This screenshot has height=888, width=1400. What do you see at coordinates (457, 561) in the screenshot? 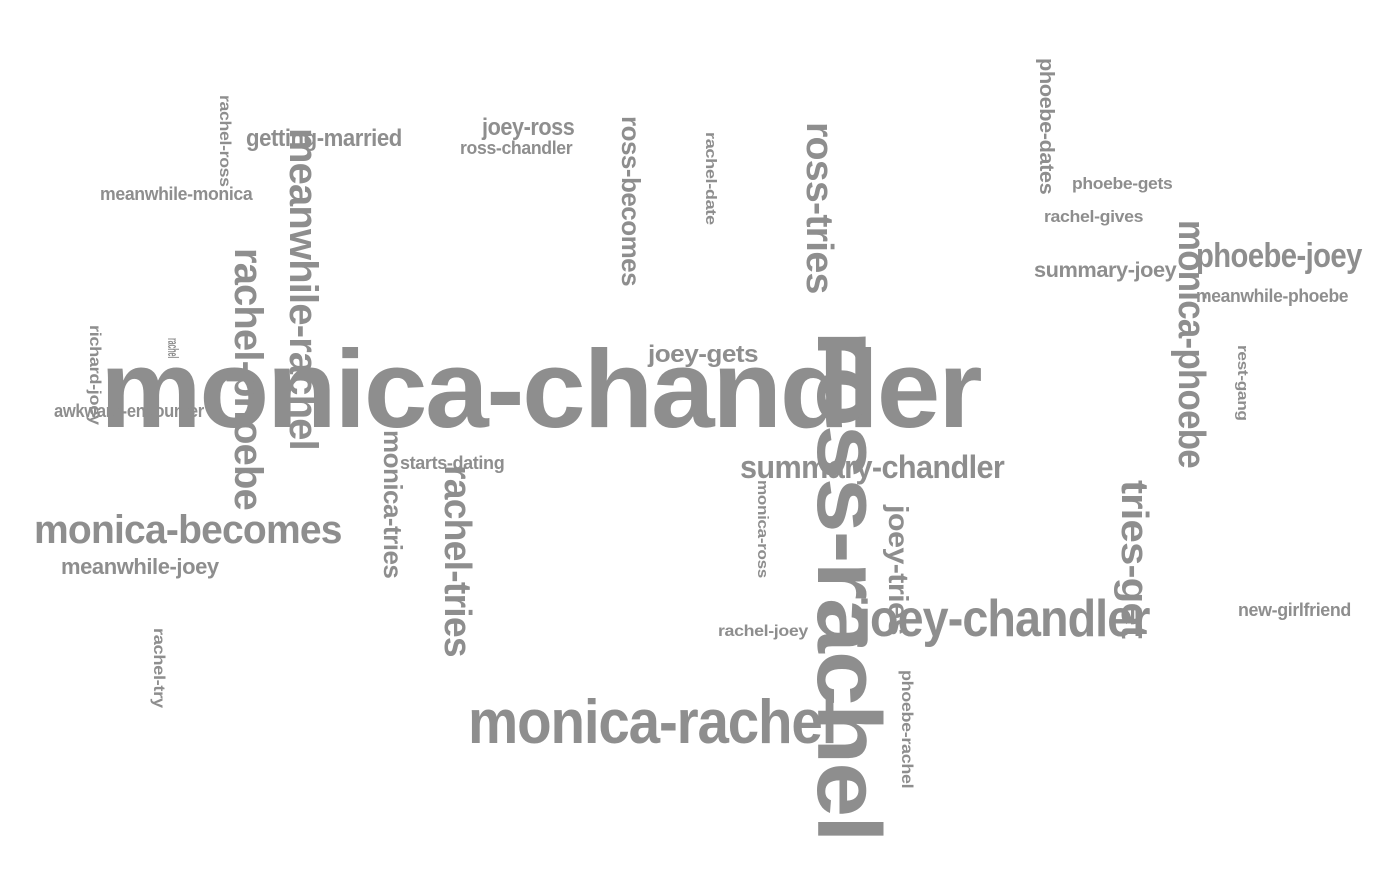
I see `word-rachel-tries: rachel-tries` at bounding box center [457, 561].